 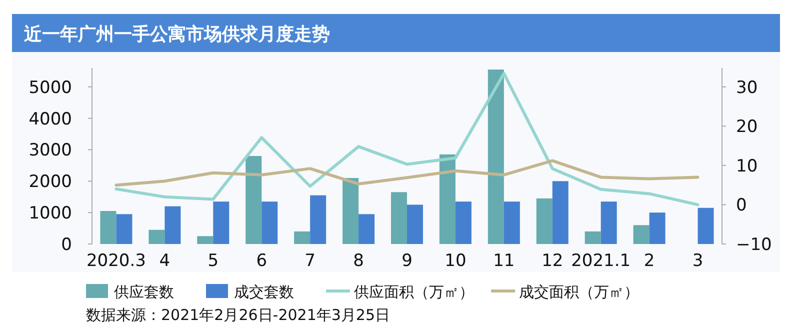 What do you see at coordinates (66, 245) in the screenshot?
I see `y-tick-label: 0` at bounding box center [66, 245].